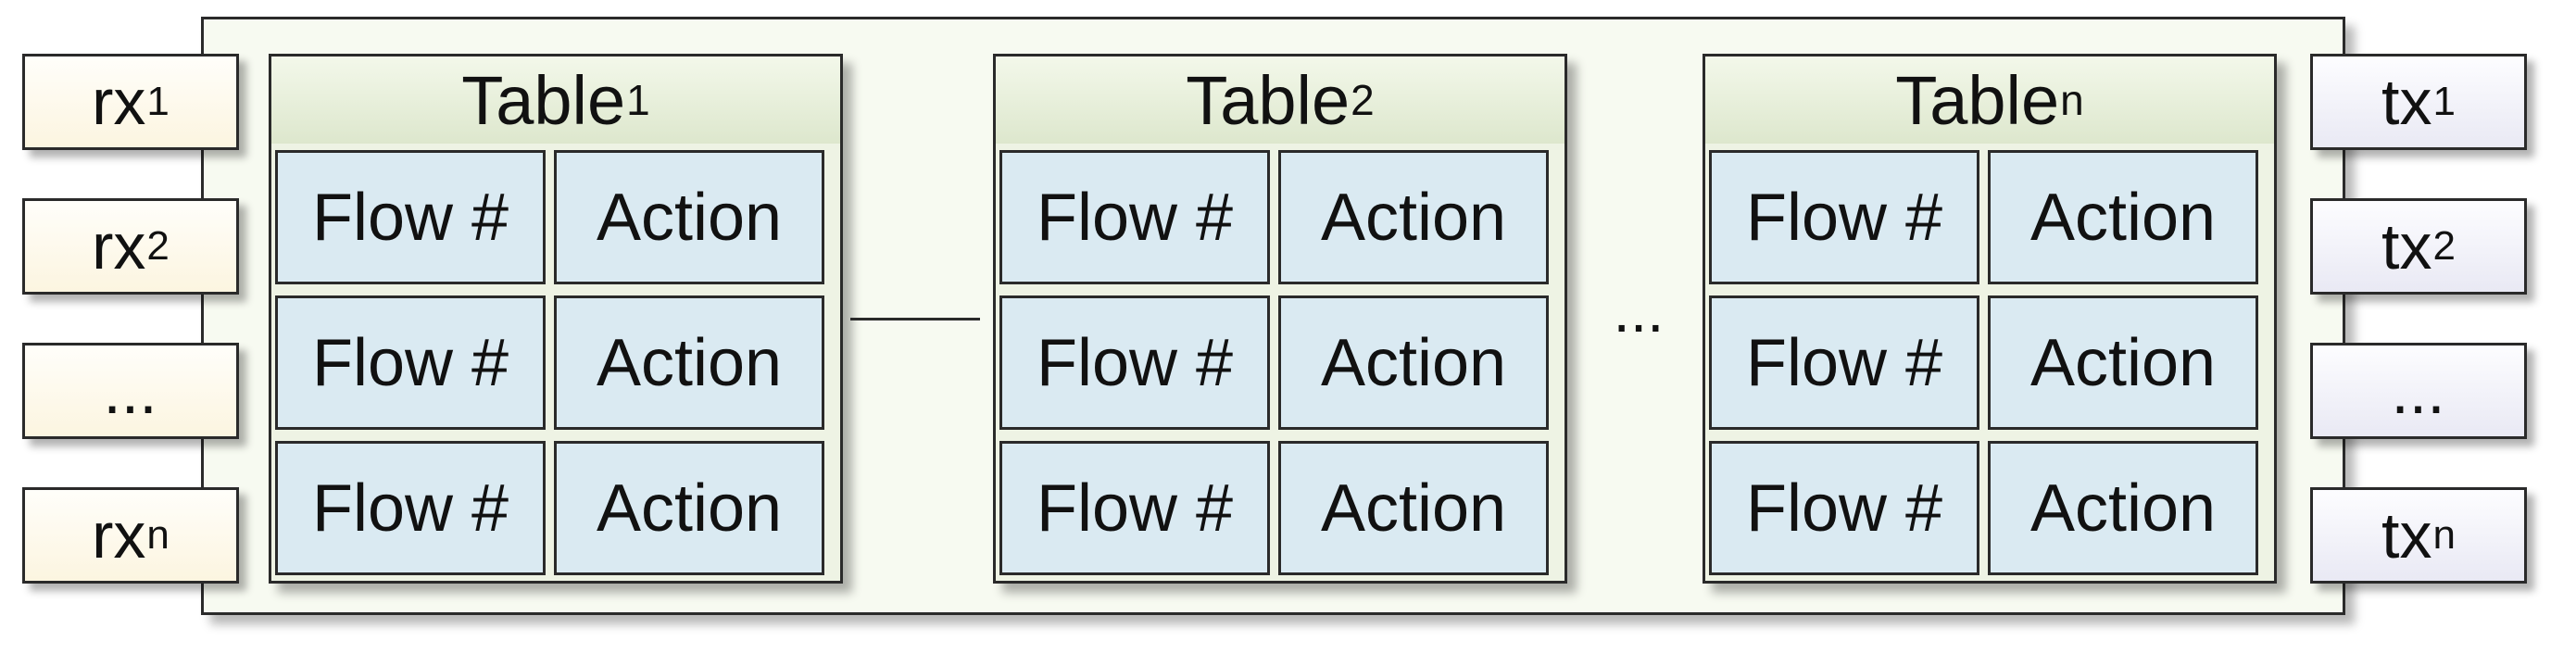  What do you see at coordinates (638, 100) in the screenshot?
I see `flow-table-1-subscript: 1` at bounding box center [638, 100].